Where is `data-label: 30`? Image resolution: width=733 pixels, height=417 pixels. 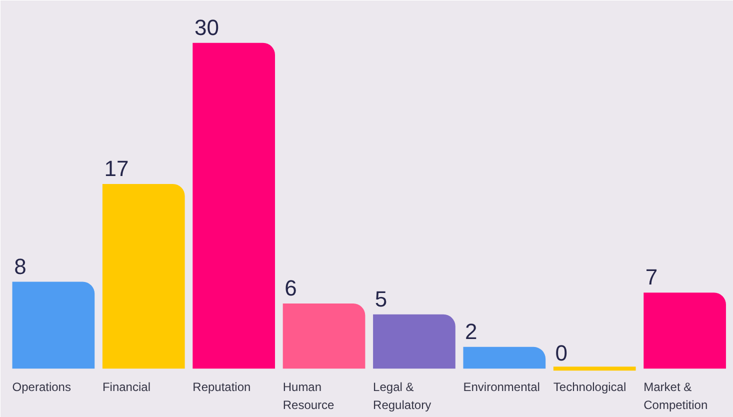
data-label: 30 is located at coordinates (206, 27).